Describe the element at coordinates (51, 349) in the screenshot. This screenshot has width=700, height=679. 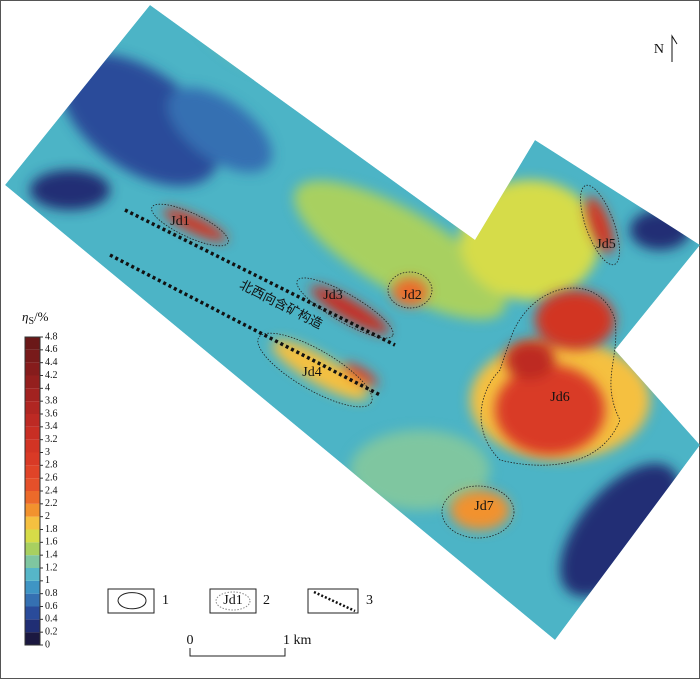
I see `colorbar-tick-label: 4.6` at that location.